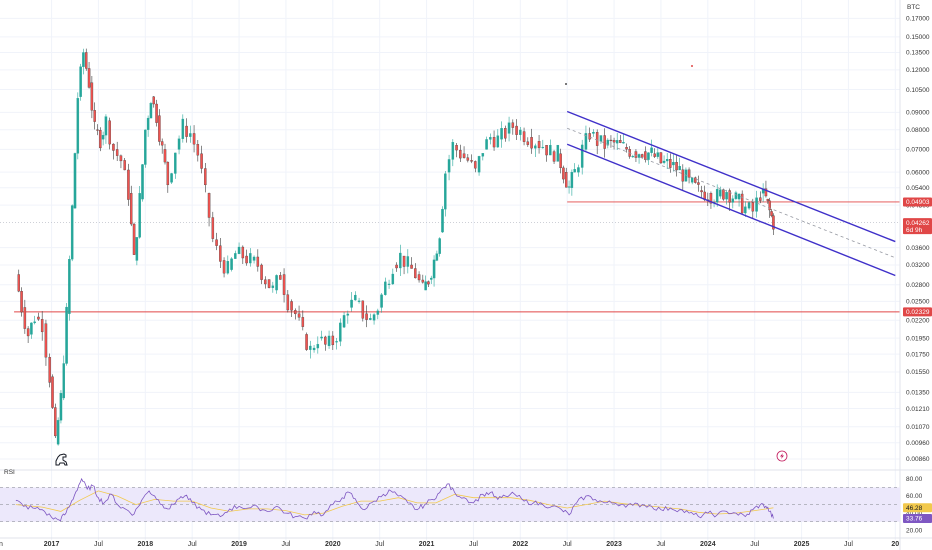 This screenshot has width=932, height=550. What do you see at coordinates (917, 312) in the screenshot?
I see `price-label-box` at bounding box center [917, 312].